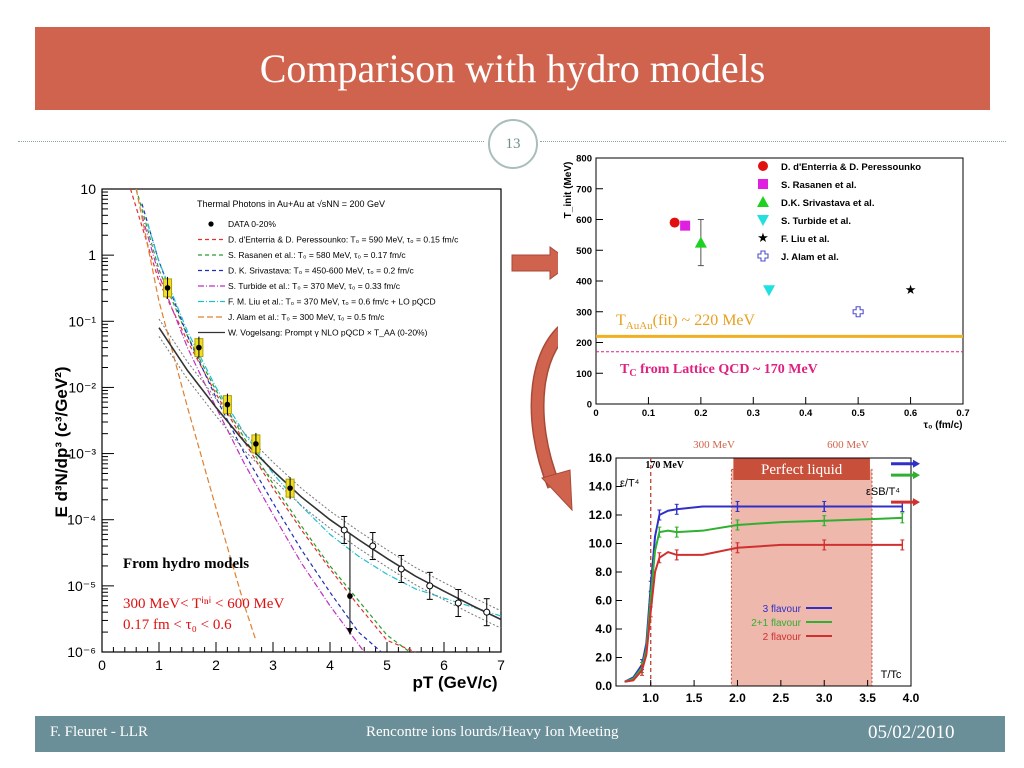 The width and height of the screenshot is (1024, 768). Describe the element at coordinates (763, 184) in the screenshot. I see `marker-square` at that location.